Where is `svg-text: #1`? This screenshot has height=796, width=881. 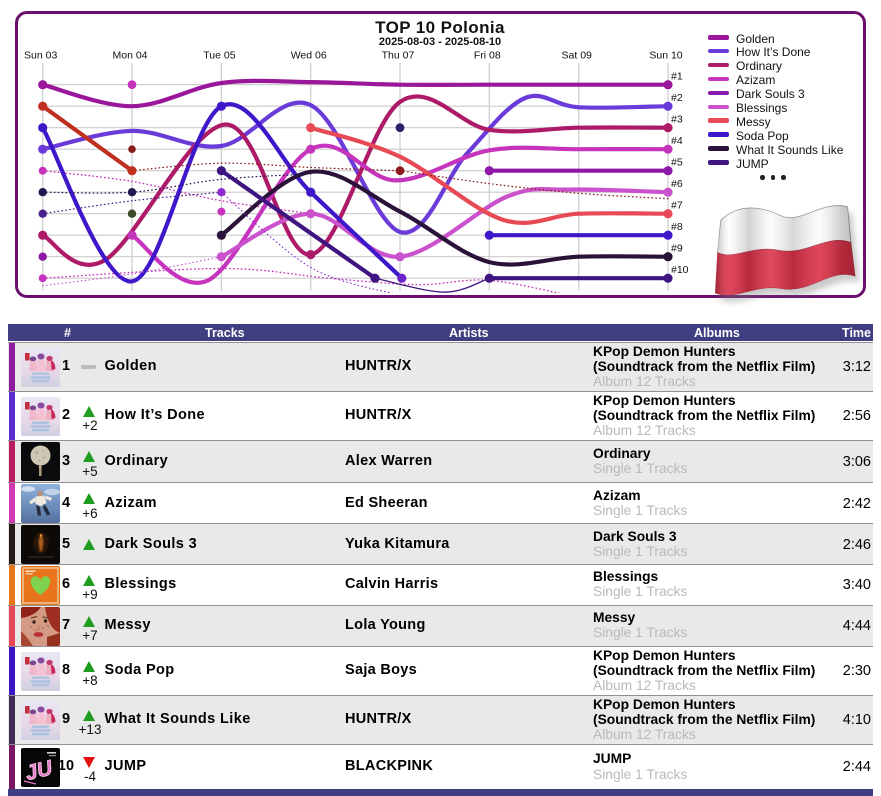 svg-text: #1 is located at coordinates (677, 77).